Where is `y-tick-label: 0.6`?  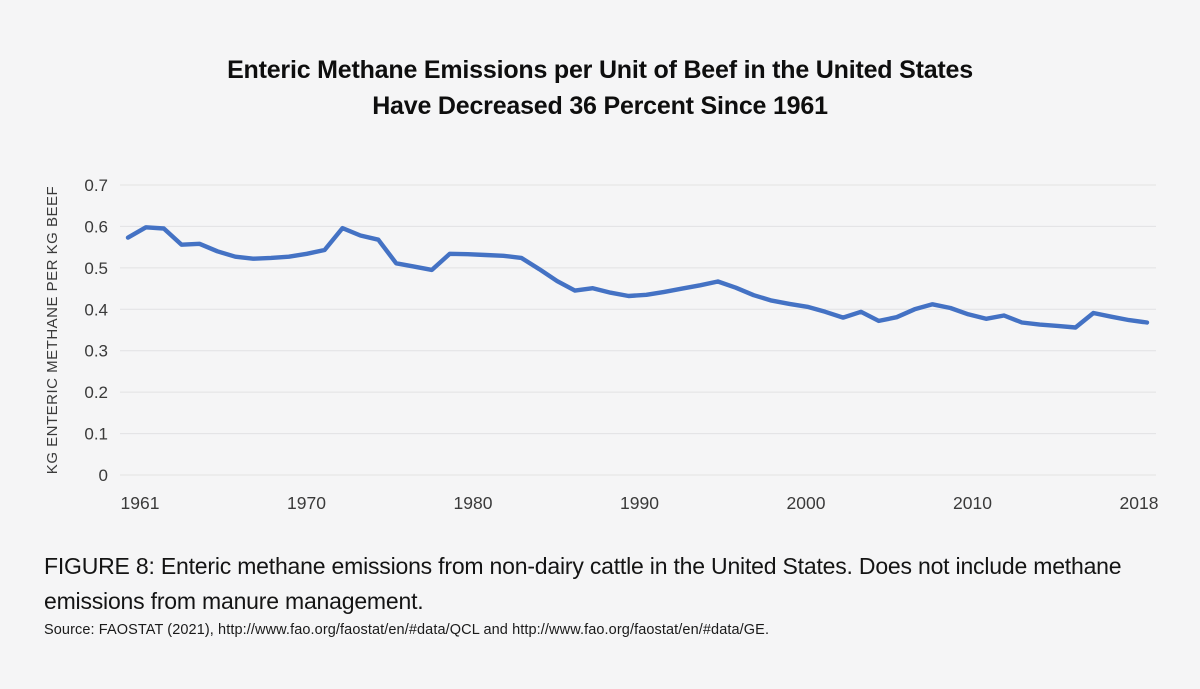
y-tick-label: 0.6 is located at coordinates (96, 226).